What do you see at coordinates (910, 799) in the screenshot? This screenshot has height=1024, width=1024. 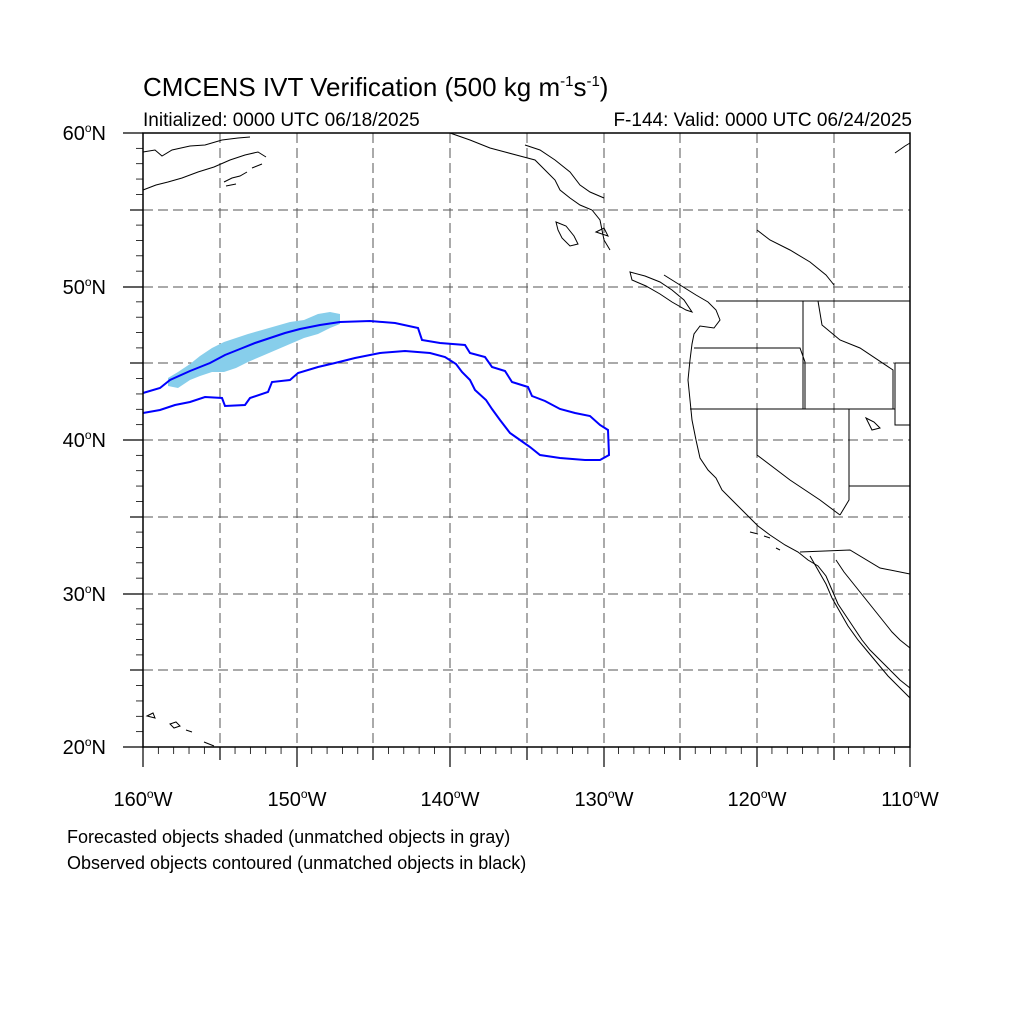 I see `lon-label-110: 110oW` at bounding box center [910, 799].